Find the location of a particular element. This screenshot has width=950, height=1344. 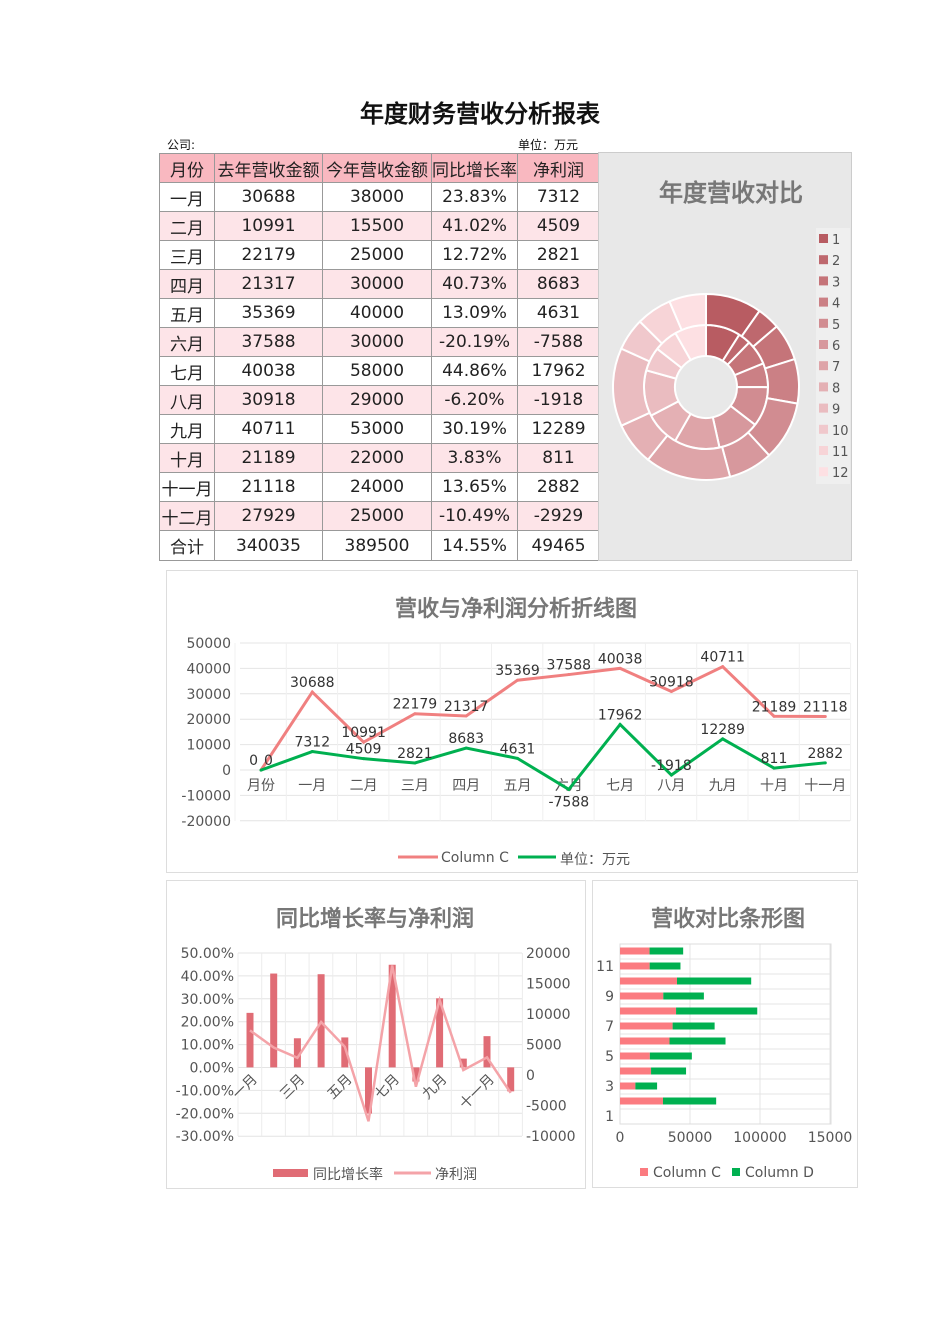

data-label: -7588 is located at coordinates (568, 802).